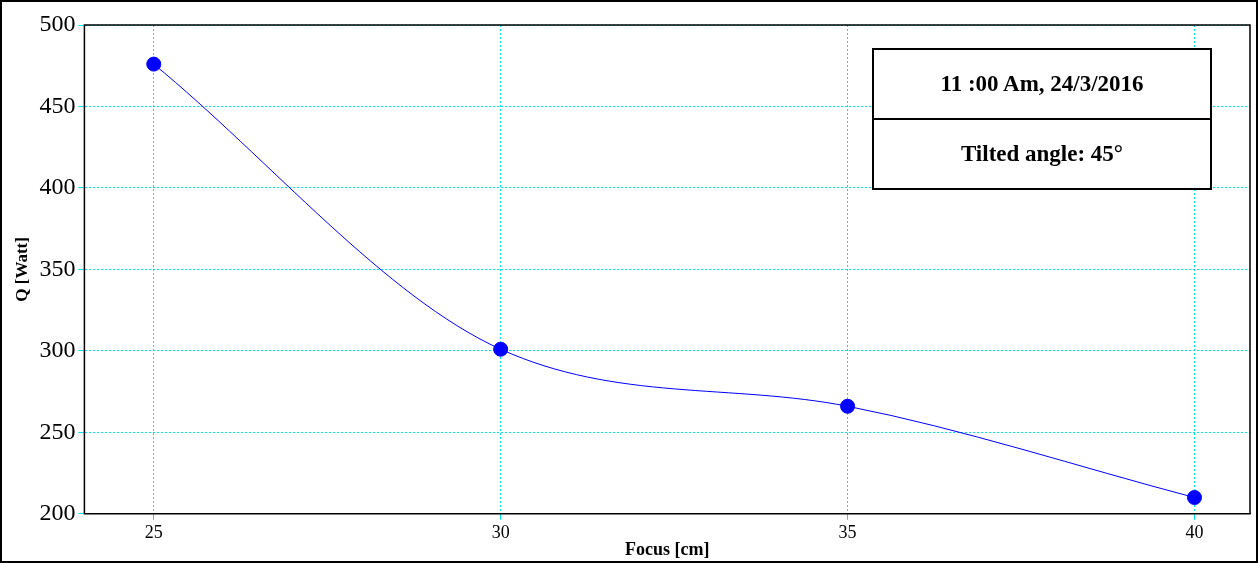  What do you see at coordinates (57, 267) in the screenshot?
I see `y-tick-label: 350` at bounding box center [57, 267].